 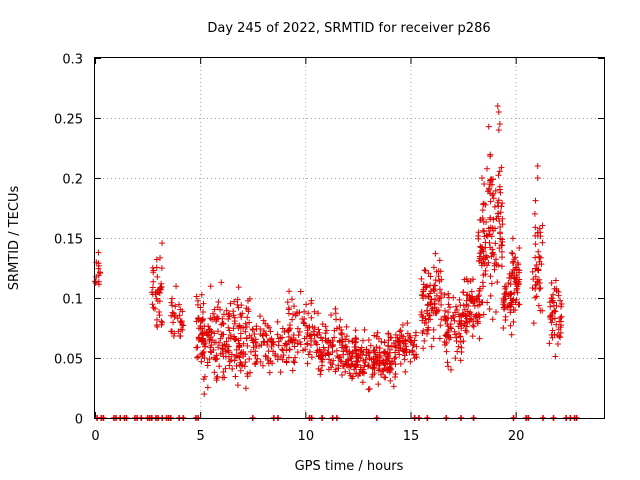 What do you see at coordinates (68, 360) in the screenshot?
I see `y-tick-label: 0.05` at bounding box center [68, 360].